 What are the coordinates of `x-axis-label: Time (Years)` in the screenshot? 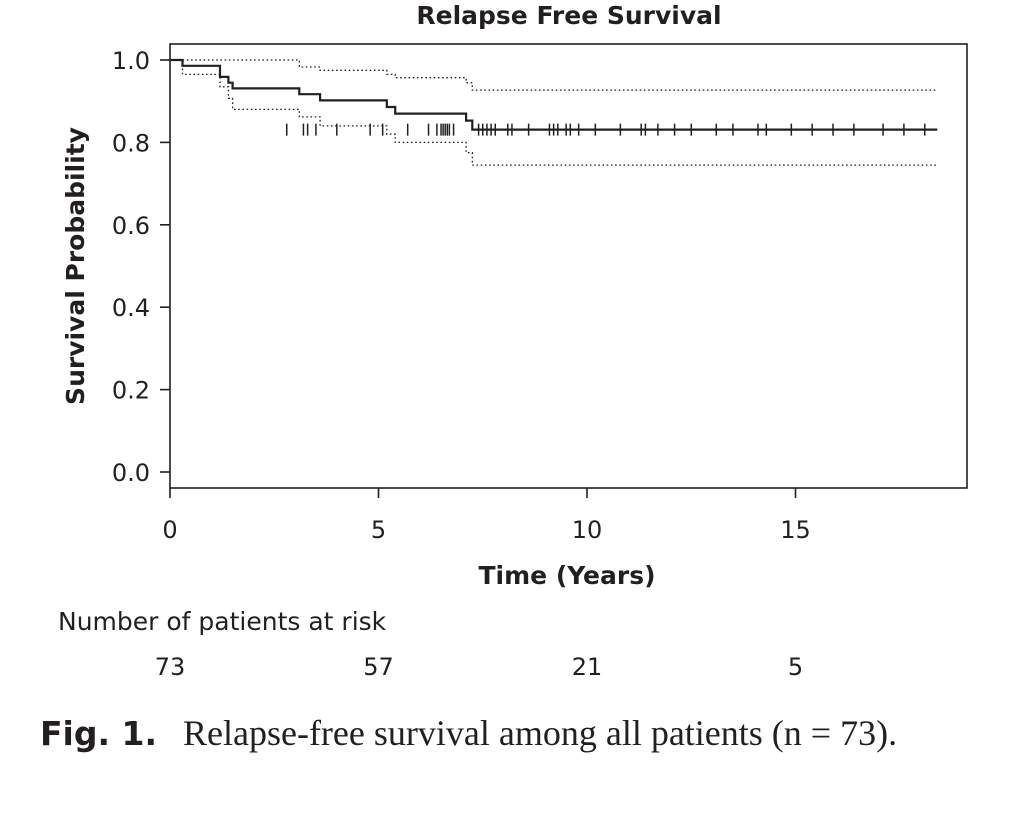 It's located at (566, 575).